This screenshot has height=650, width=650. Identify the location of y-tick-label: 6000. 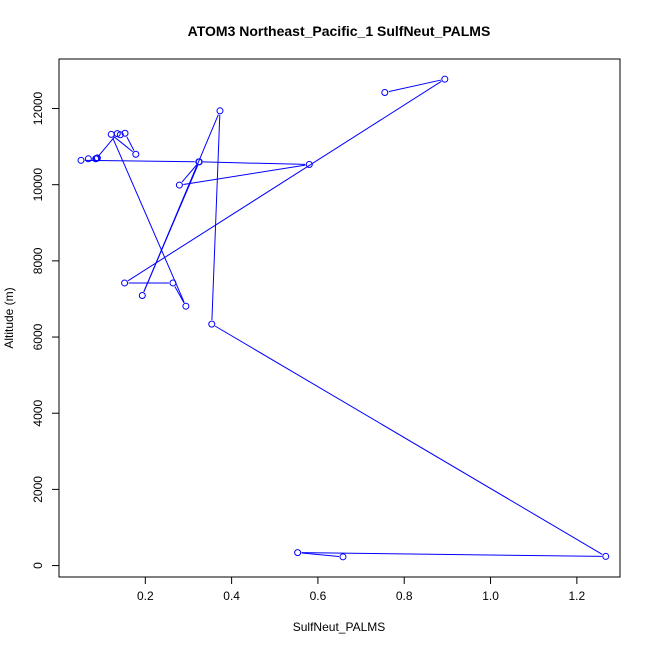
(38, 336).